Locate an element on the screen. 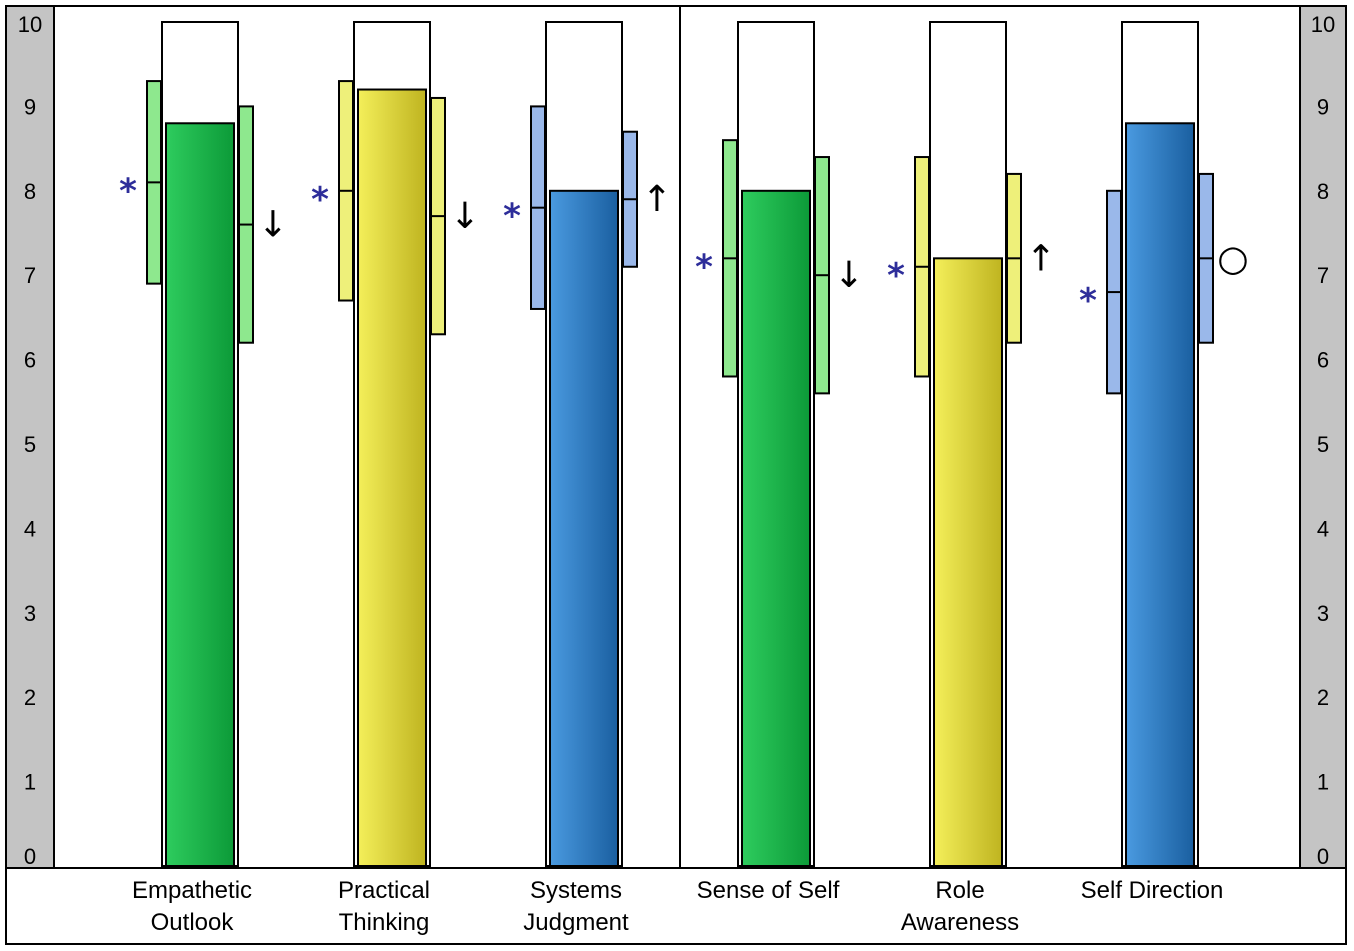 This screenshot has width=1354, height=951. y-tick-label-left: 6 is located at coordinates (30, 360).